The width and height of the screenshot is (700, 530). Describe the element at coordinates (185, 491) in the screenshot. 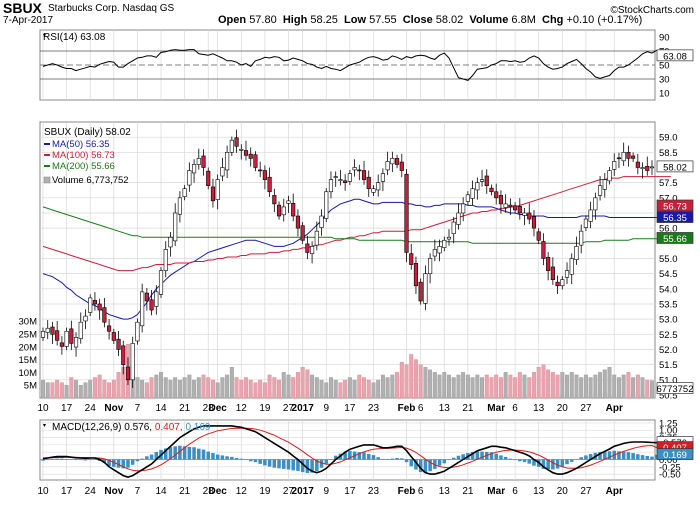

I see `date-tick-label: 21` at that location.